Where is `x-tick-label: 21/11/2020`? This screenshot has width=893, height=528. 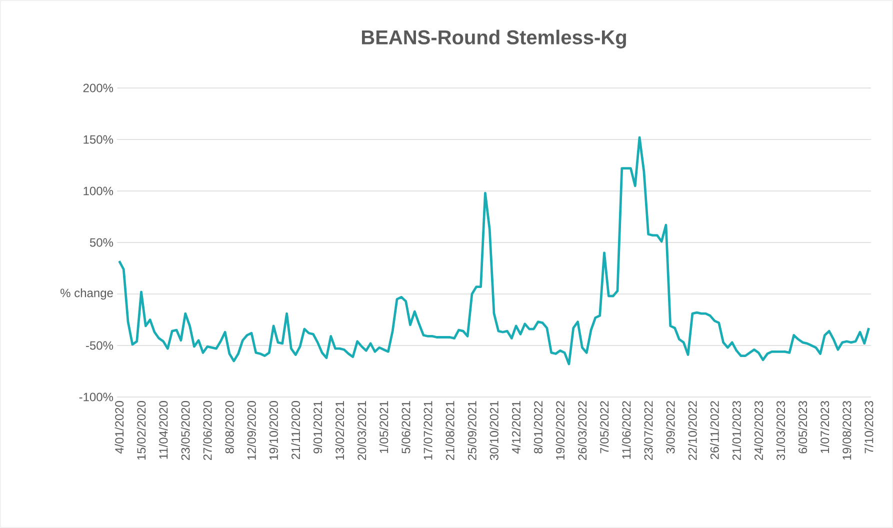
x-tick-label: 21/11/2020 is located at coordinates (295, 430).